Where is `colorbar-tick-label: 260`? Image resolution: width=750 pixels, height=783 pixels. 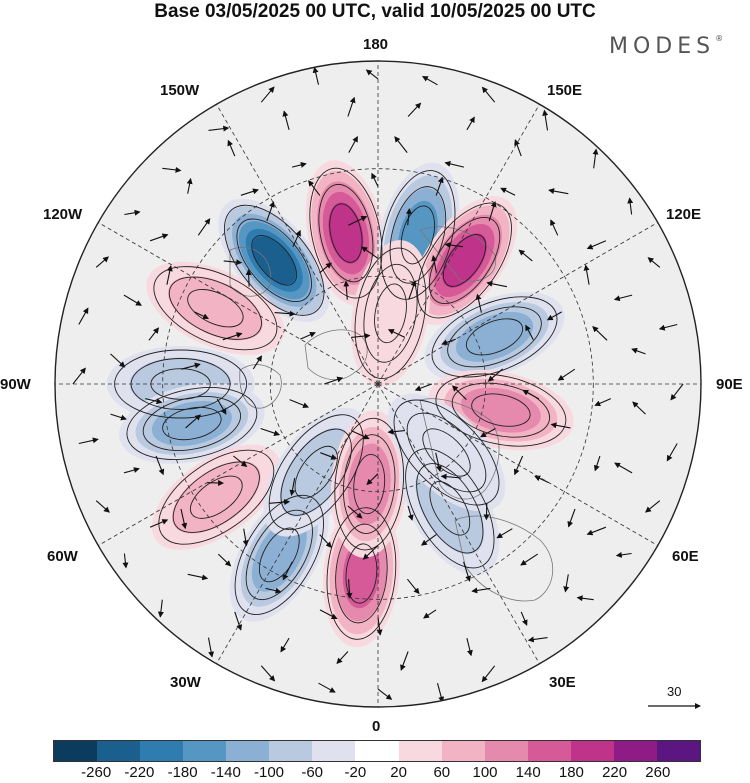
colorbar-tick-label: 260 is located at coordinates (658, 772).